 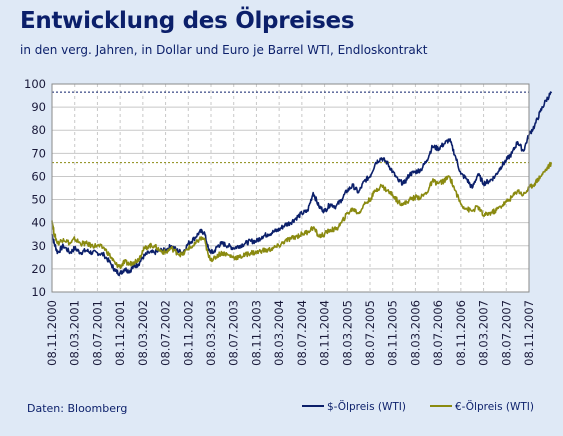 I want to click on x-tick-label: 08.11.2004, so click(x=325, y=333).